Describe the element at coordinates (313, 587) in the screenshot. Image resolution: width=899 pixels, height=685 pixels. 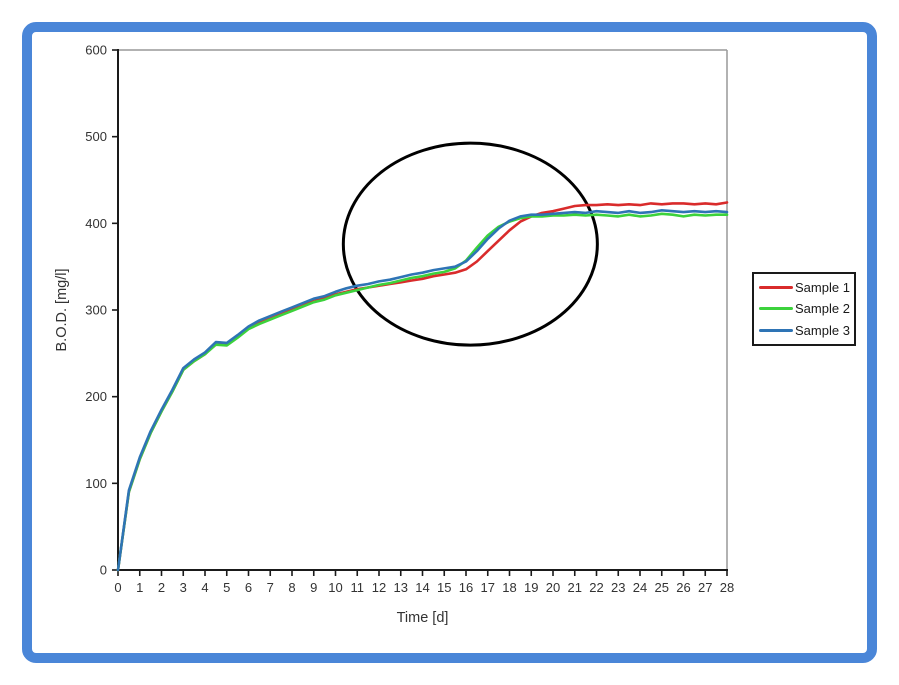
I see `x-tick-label: 9` at that location.